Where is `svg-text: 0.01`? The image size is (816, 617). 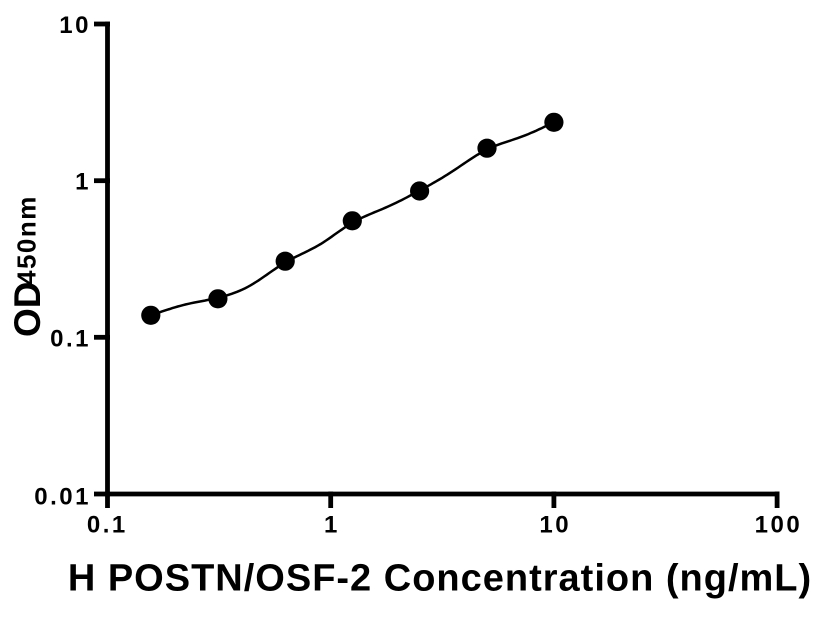
svg-text: 0.01 is located at coordinates (62, 497).